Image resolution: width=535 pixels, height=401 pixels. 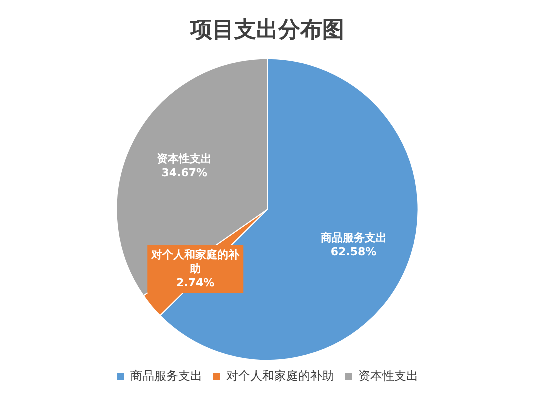 What do you see at coordinates (195, 262) in the screenshot?
I see `slice-label: 对个人和家庭的补助` at bounding box center [195, 262].